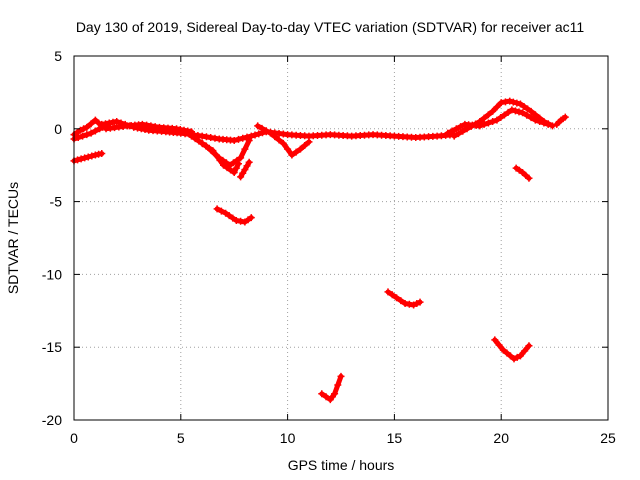 The height and width of the screenshot is (480, 640). I want to click on x-tick-label: 15, so click(395, 438).